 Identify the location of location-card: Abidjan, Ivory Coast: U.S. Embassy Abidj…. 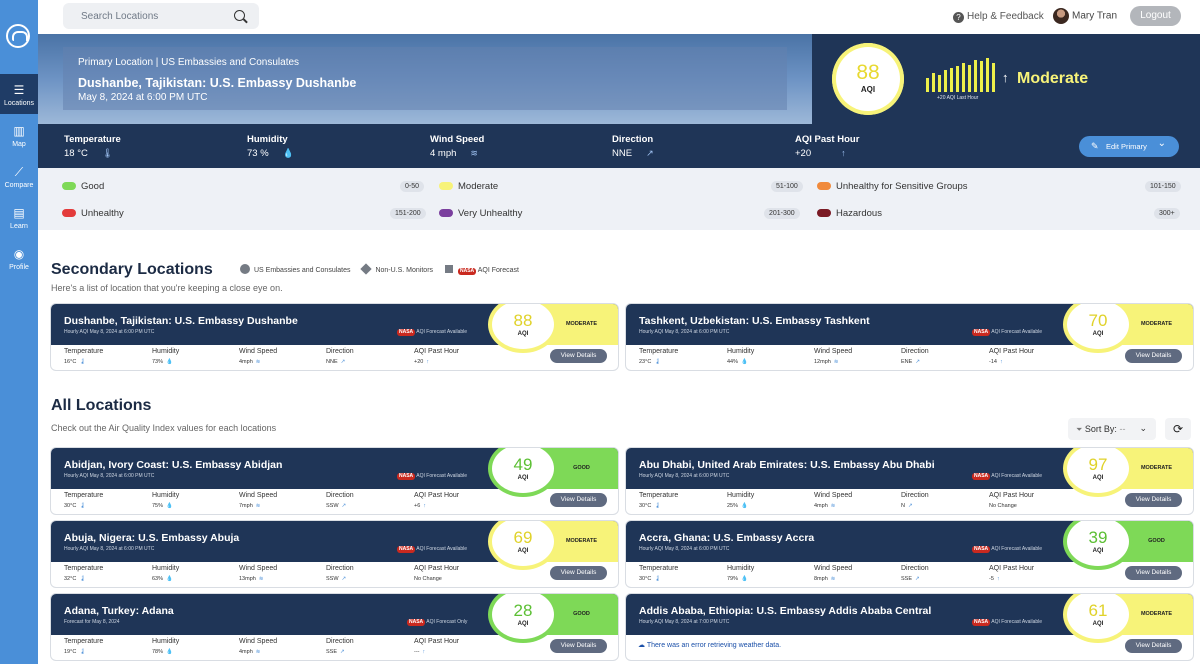
(334, 481).